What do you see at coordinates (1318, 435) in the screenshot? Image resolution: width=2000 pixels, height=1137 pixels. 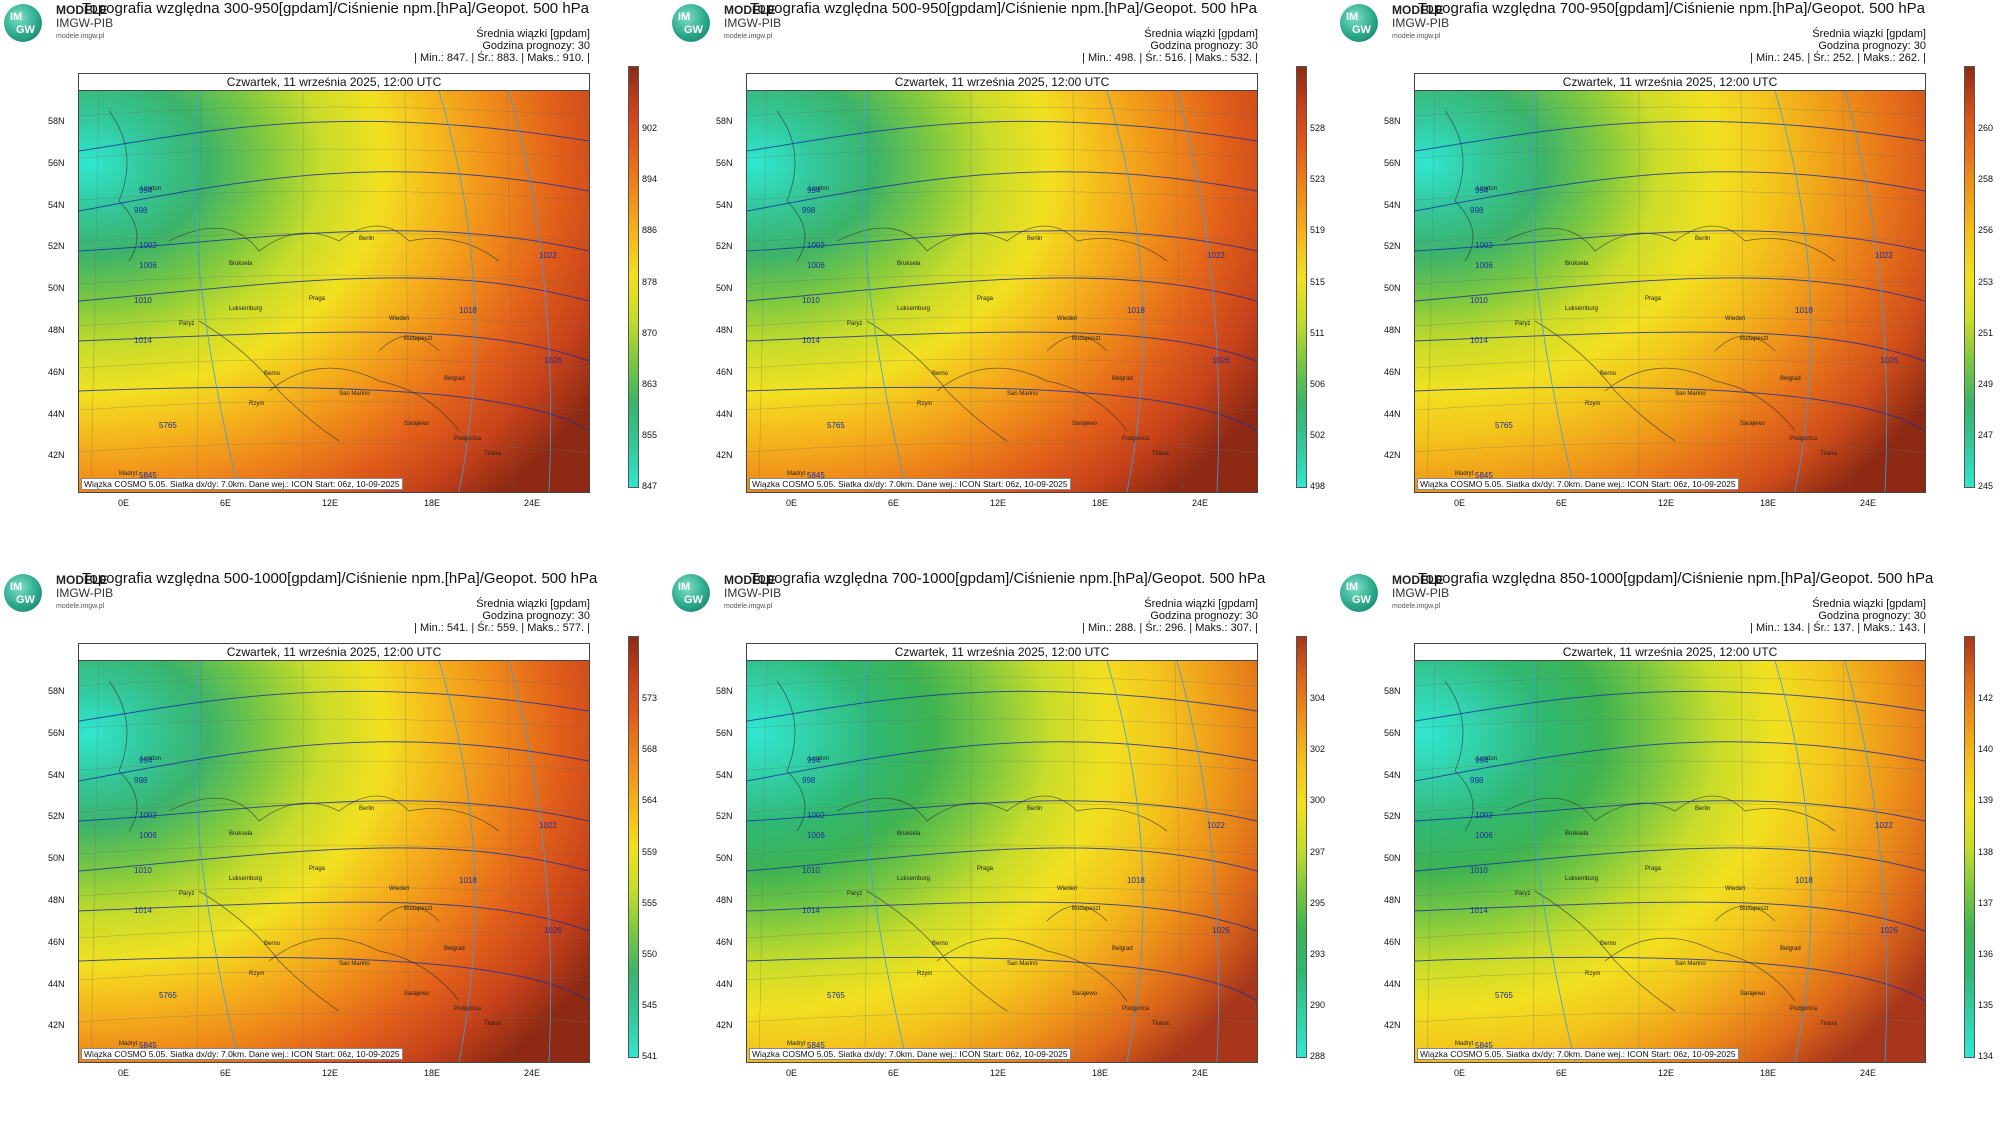 I see `color-scale-tick: 502` at bounding box center [1318, 435].